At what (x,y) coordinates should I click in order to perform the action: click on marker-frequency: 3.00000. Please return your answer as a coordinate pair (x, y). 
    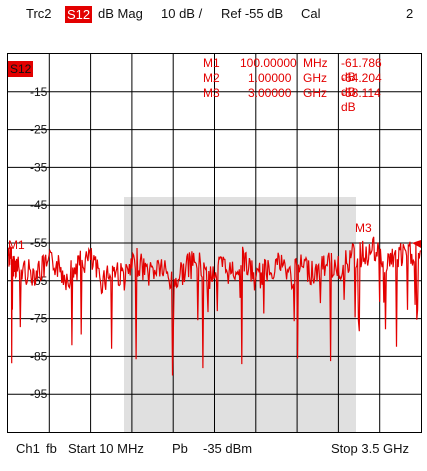
    Looking at the image, I should click on (270, 93).